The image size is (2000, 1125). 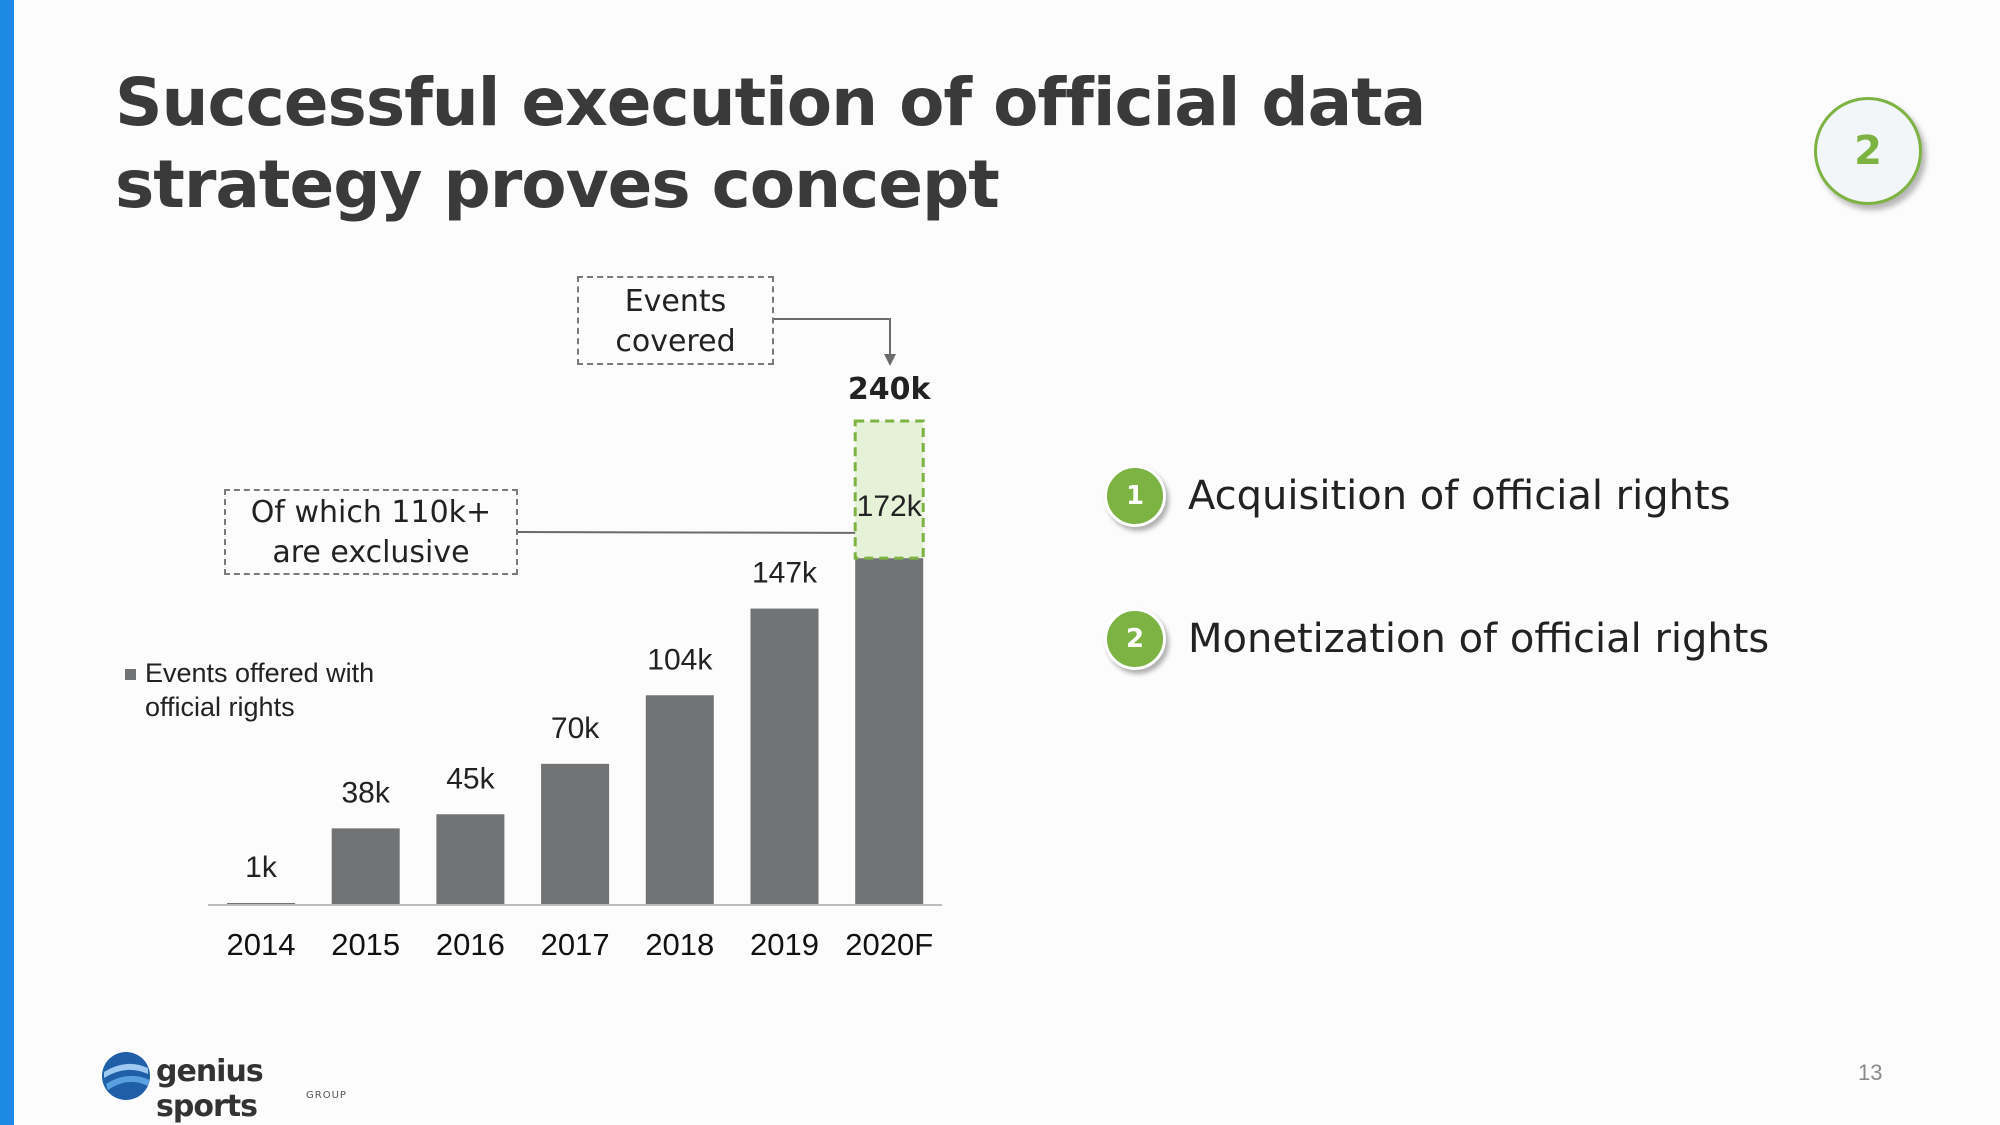 What do you see at coordinates (326, 1095) in the screenshot?
I see `logo-subtext: GROUP` at bounding box center [326, 1095].